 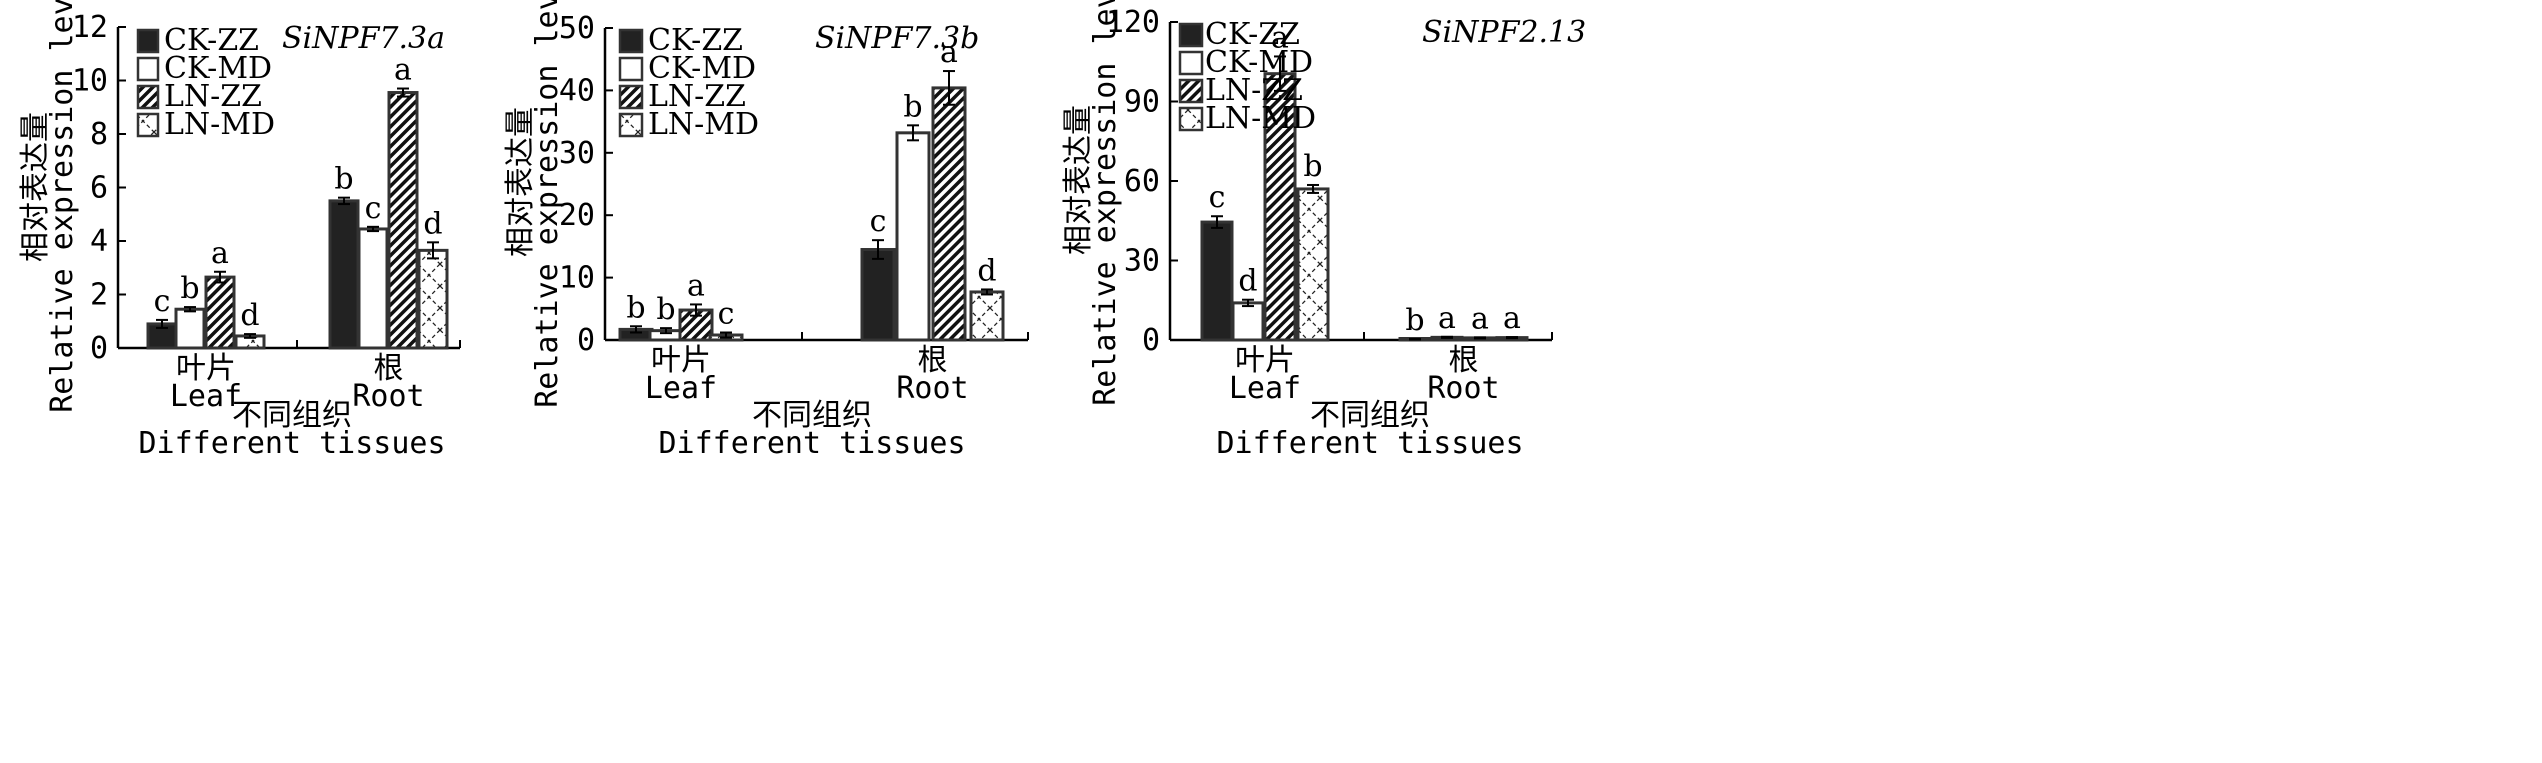 I want to click on y-tick-label: 4, so click(x=99, y=241).